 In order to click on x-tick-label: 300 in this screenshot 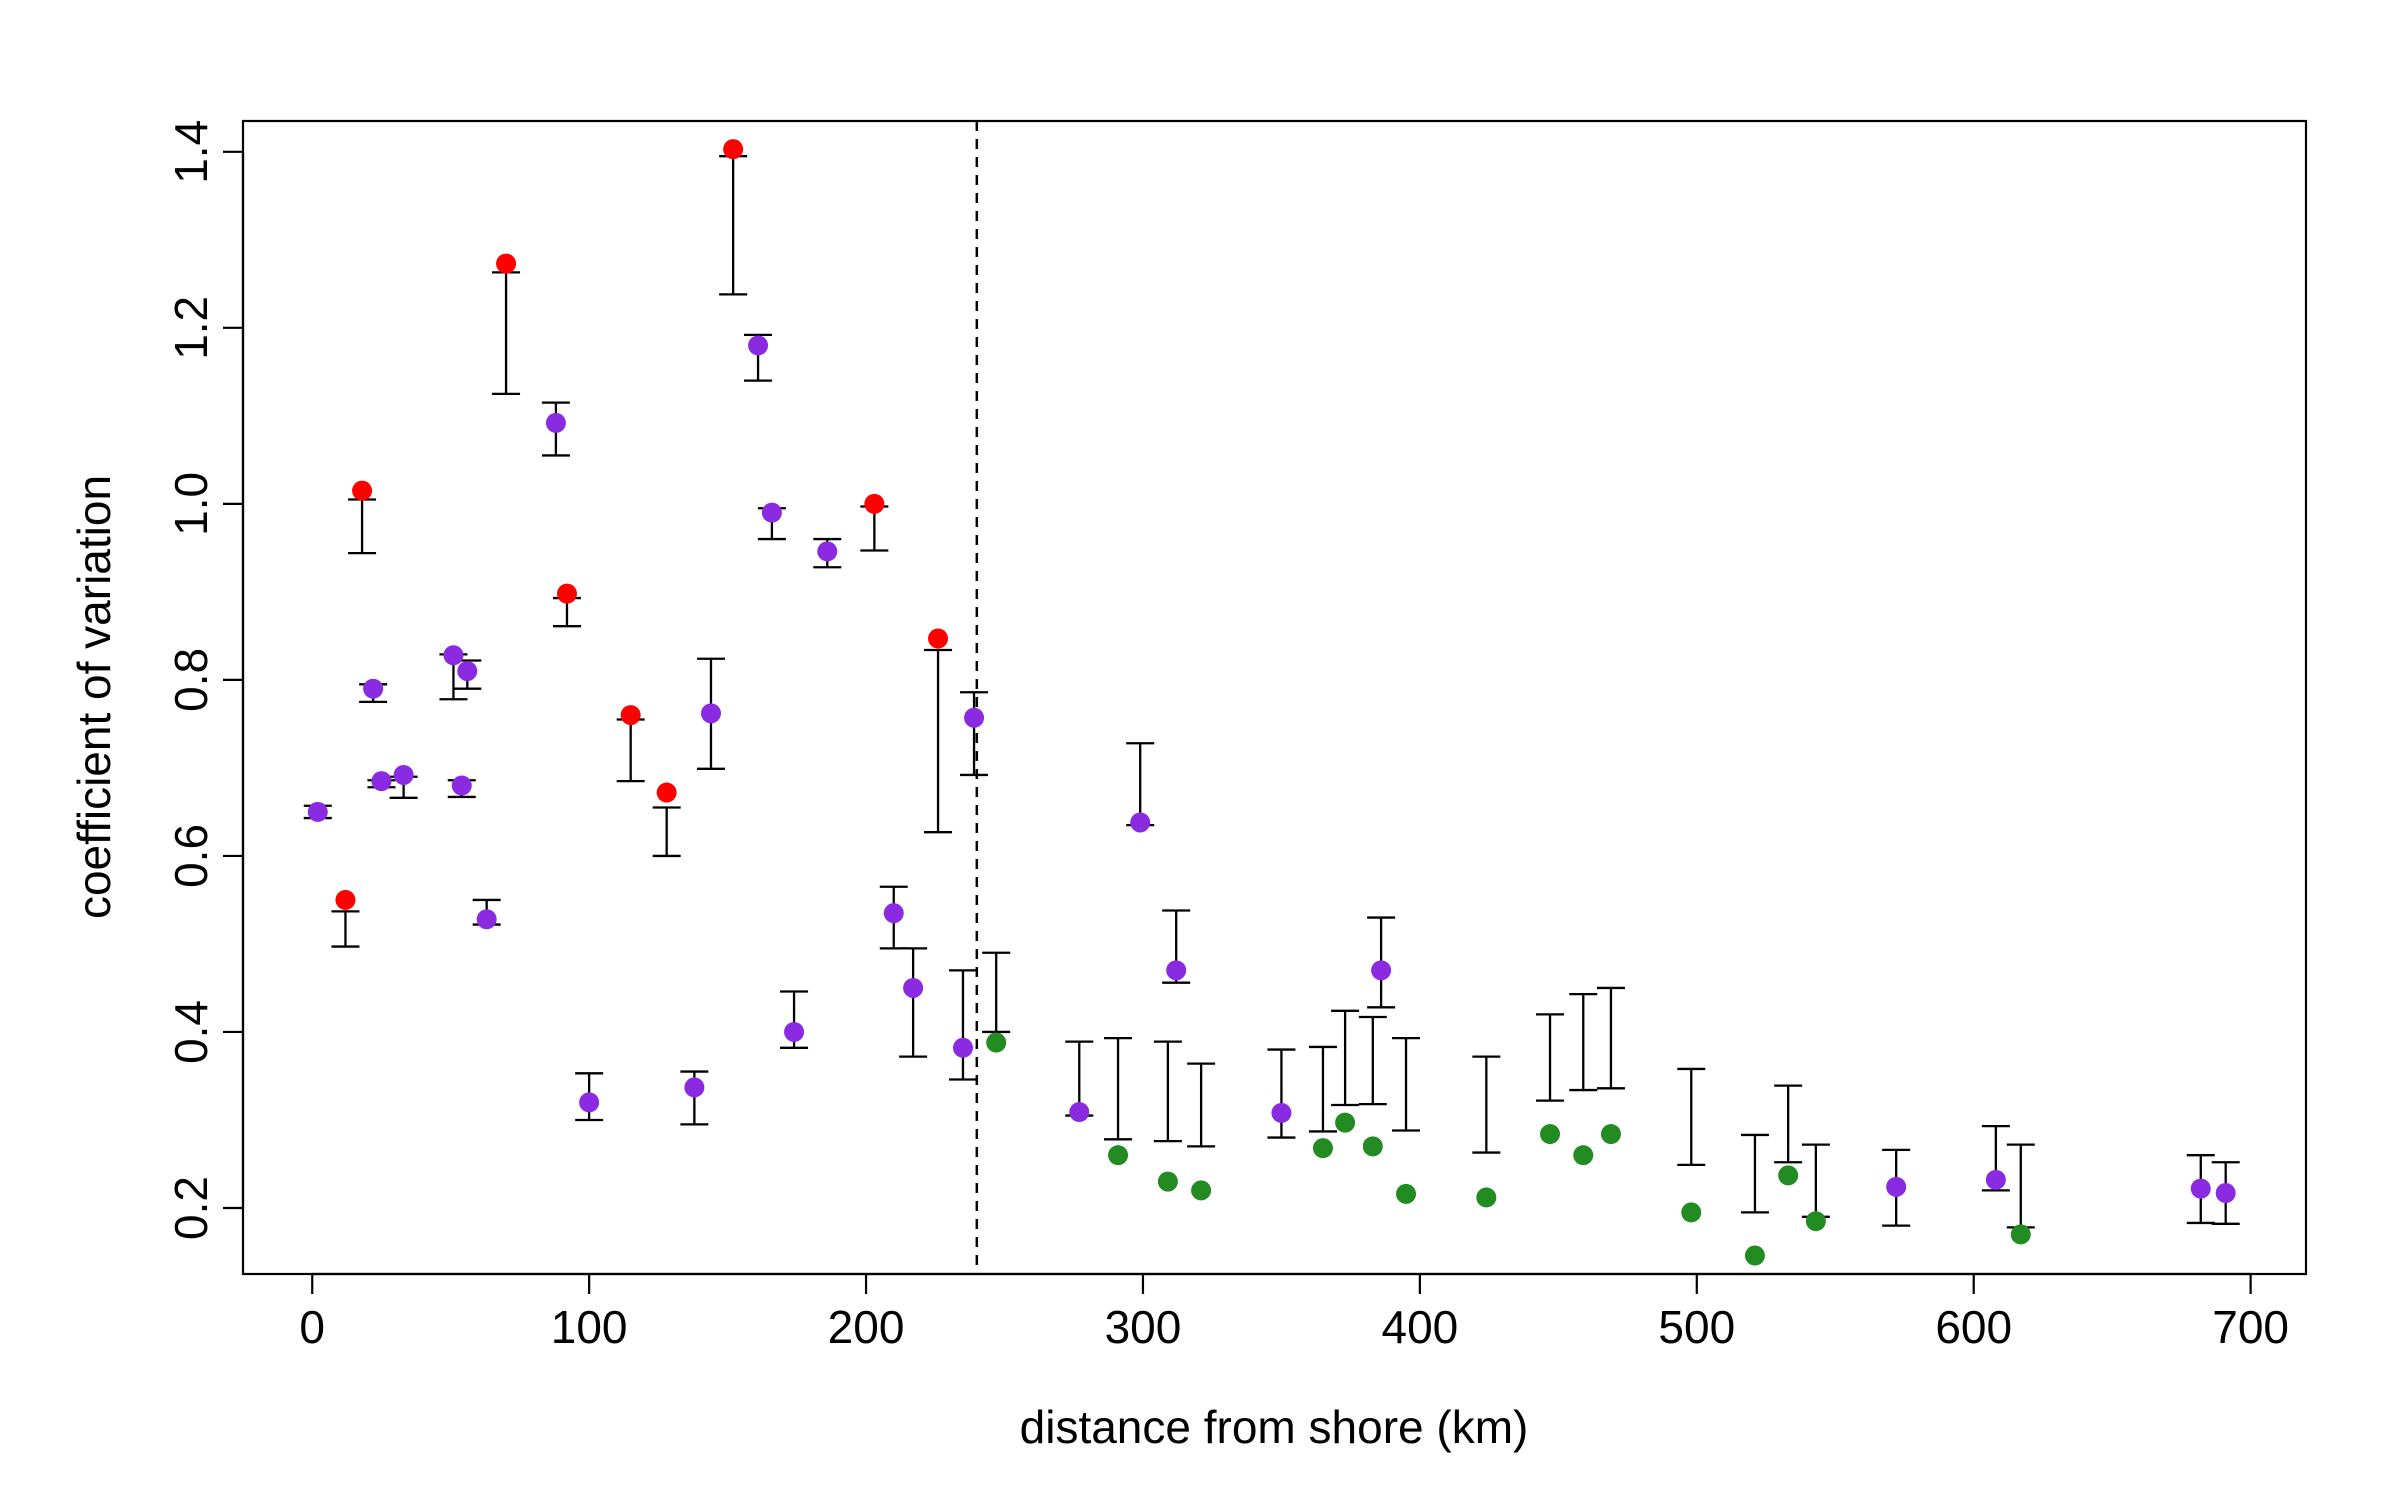, I will do `click(1143, 1327)`.